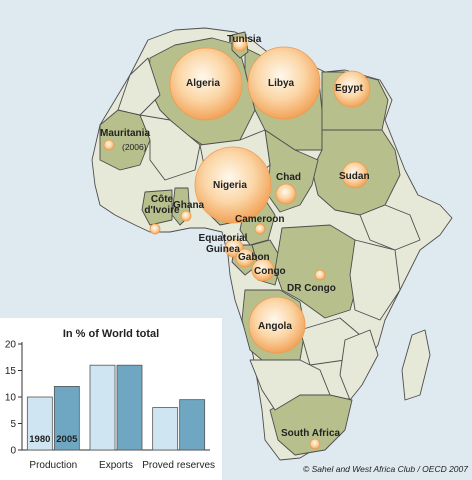  I want to click on label-chad: Chad, so click(288, 177).